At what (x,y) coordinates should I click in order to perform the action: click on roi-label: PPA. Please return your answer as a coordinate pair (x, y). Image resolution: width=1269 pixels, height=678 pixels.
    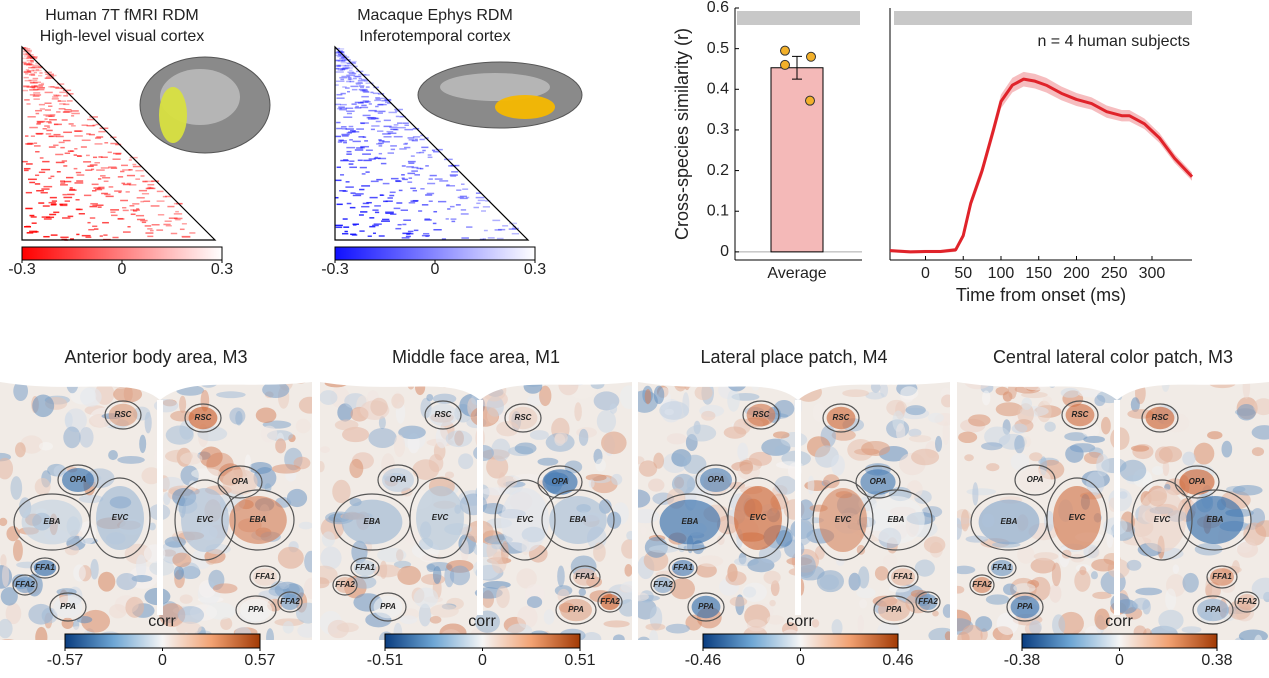
    Looking at the image, I should click on (256, 609).